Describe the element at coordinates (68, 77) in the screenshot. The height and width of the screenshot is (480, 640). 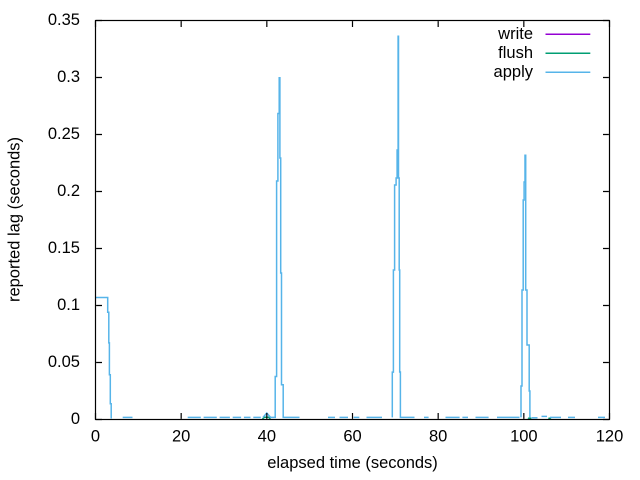
I see `svg-text: 0.3` at that location.